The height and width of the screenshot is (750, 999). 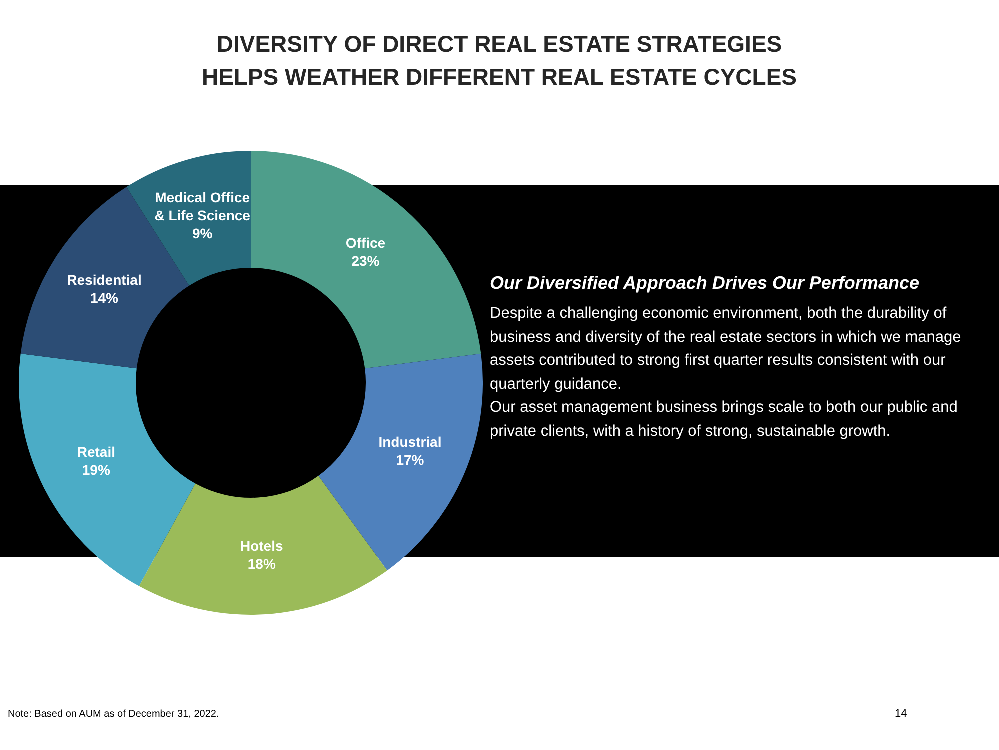 What do you see at coordinates (262, 564) in the screenshot?
I see `data-label: 18%` at bounding box center [262, 564].